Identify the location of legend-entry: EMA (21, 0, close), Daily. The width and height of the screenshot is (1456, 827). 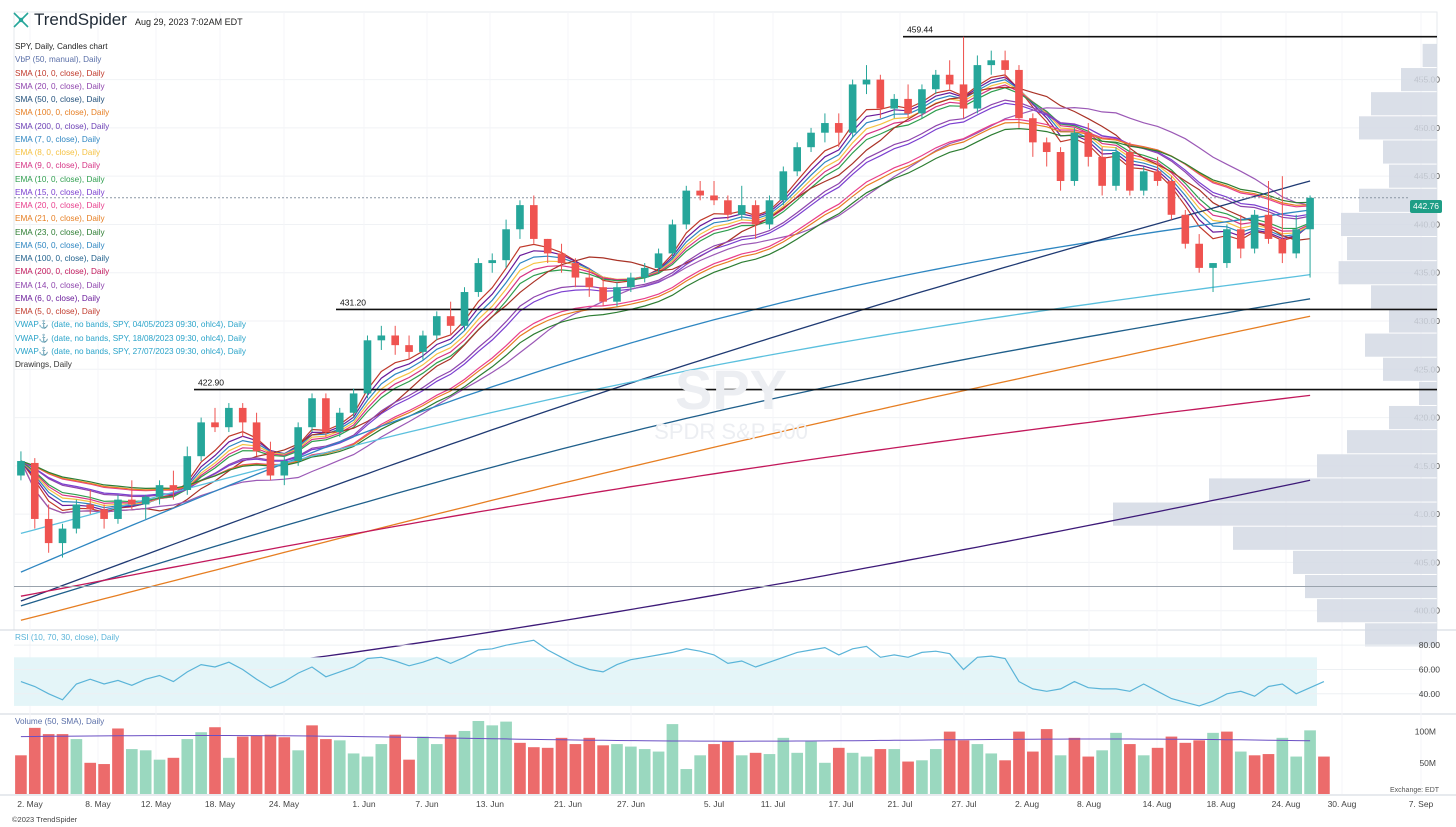
(60, 219).